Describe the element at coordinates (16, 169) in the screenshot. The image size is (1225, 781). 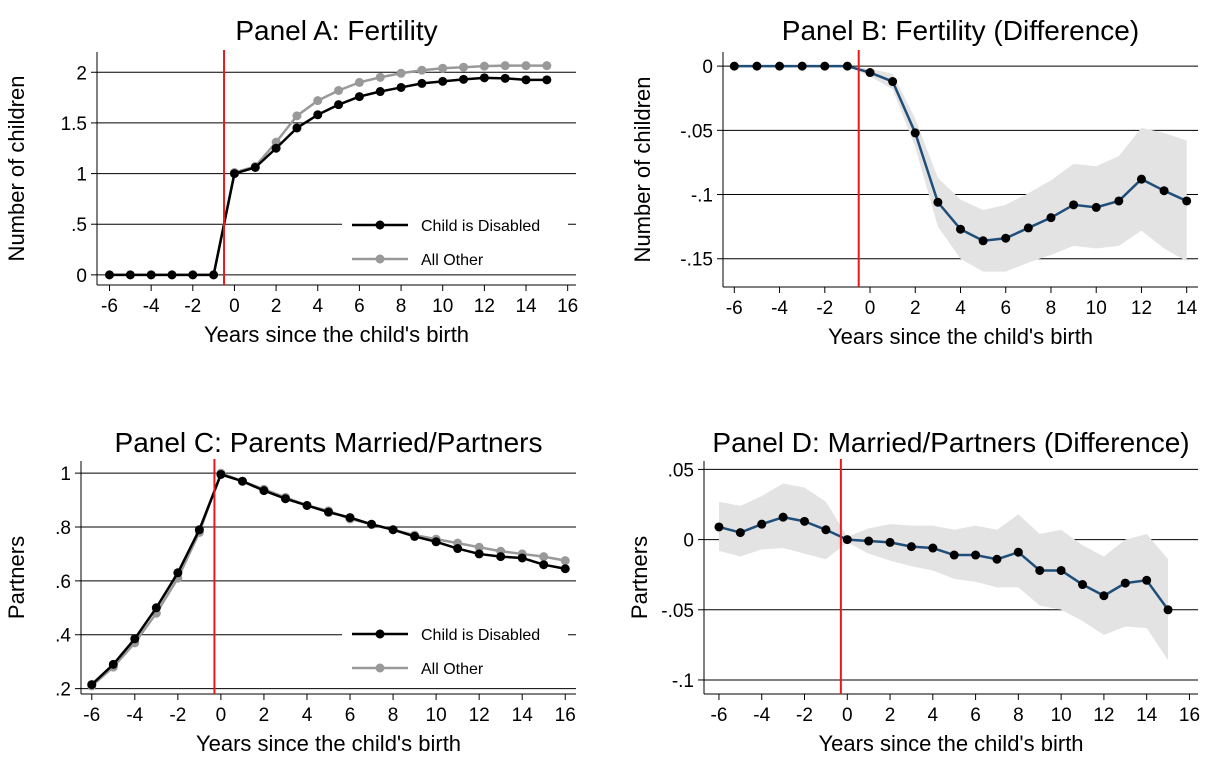
I see `y-axis-title: Number of children` at that location.